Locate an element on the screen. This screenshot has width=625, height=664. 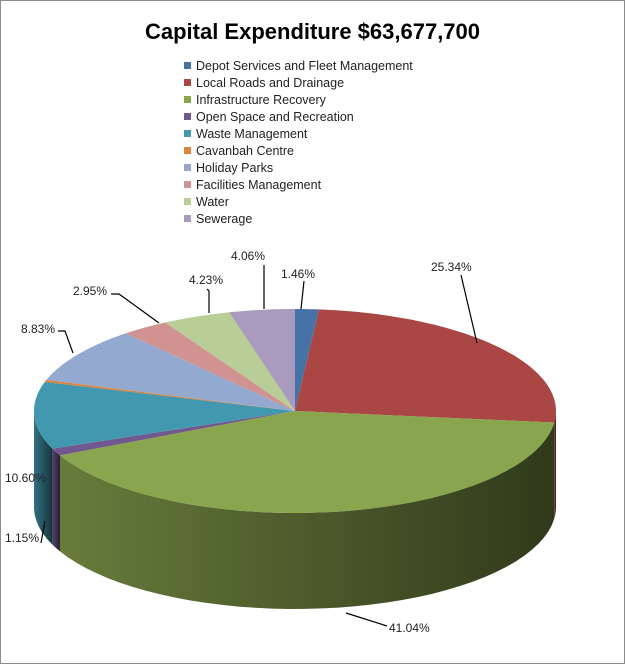
legend-label: Holiday Parks is located at coordinates (235, 167).